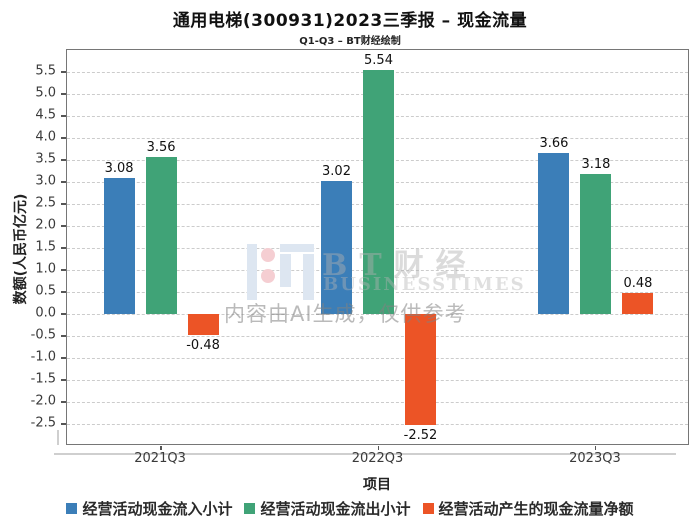 This screenshot has width=700, height=524. Describe the element at coordinates (157, 509) in the screenshot. I see `legend-label: 经营活动现金流入小计` at that location.